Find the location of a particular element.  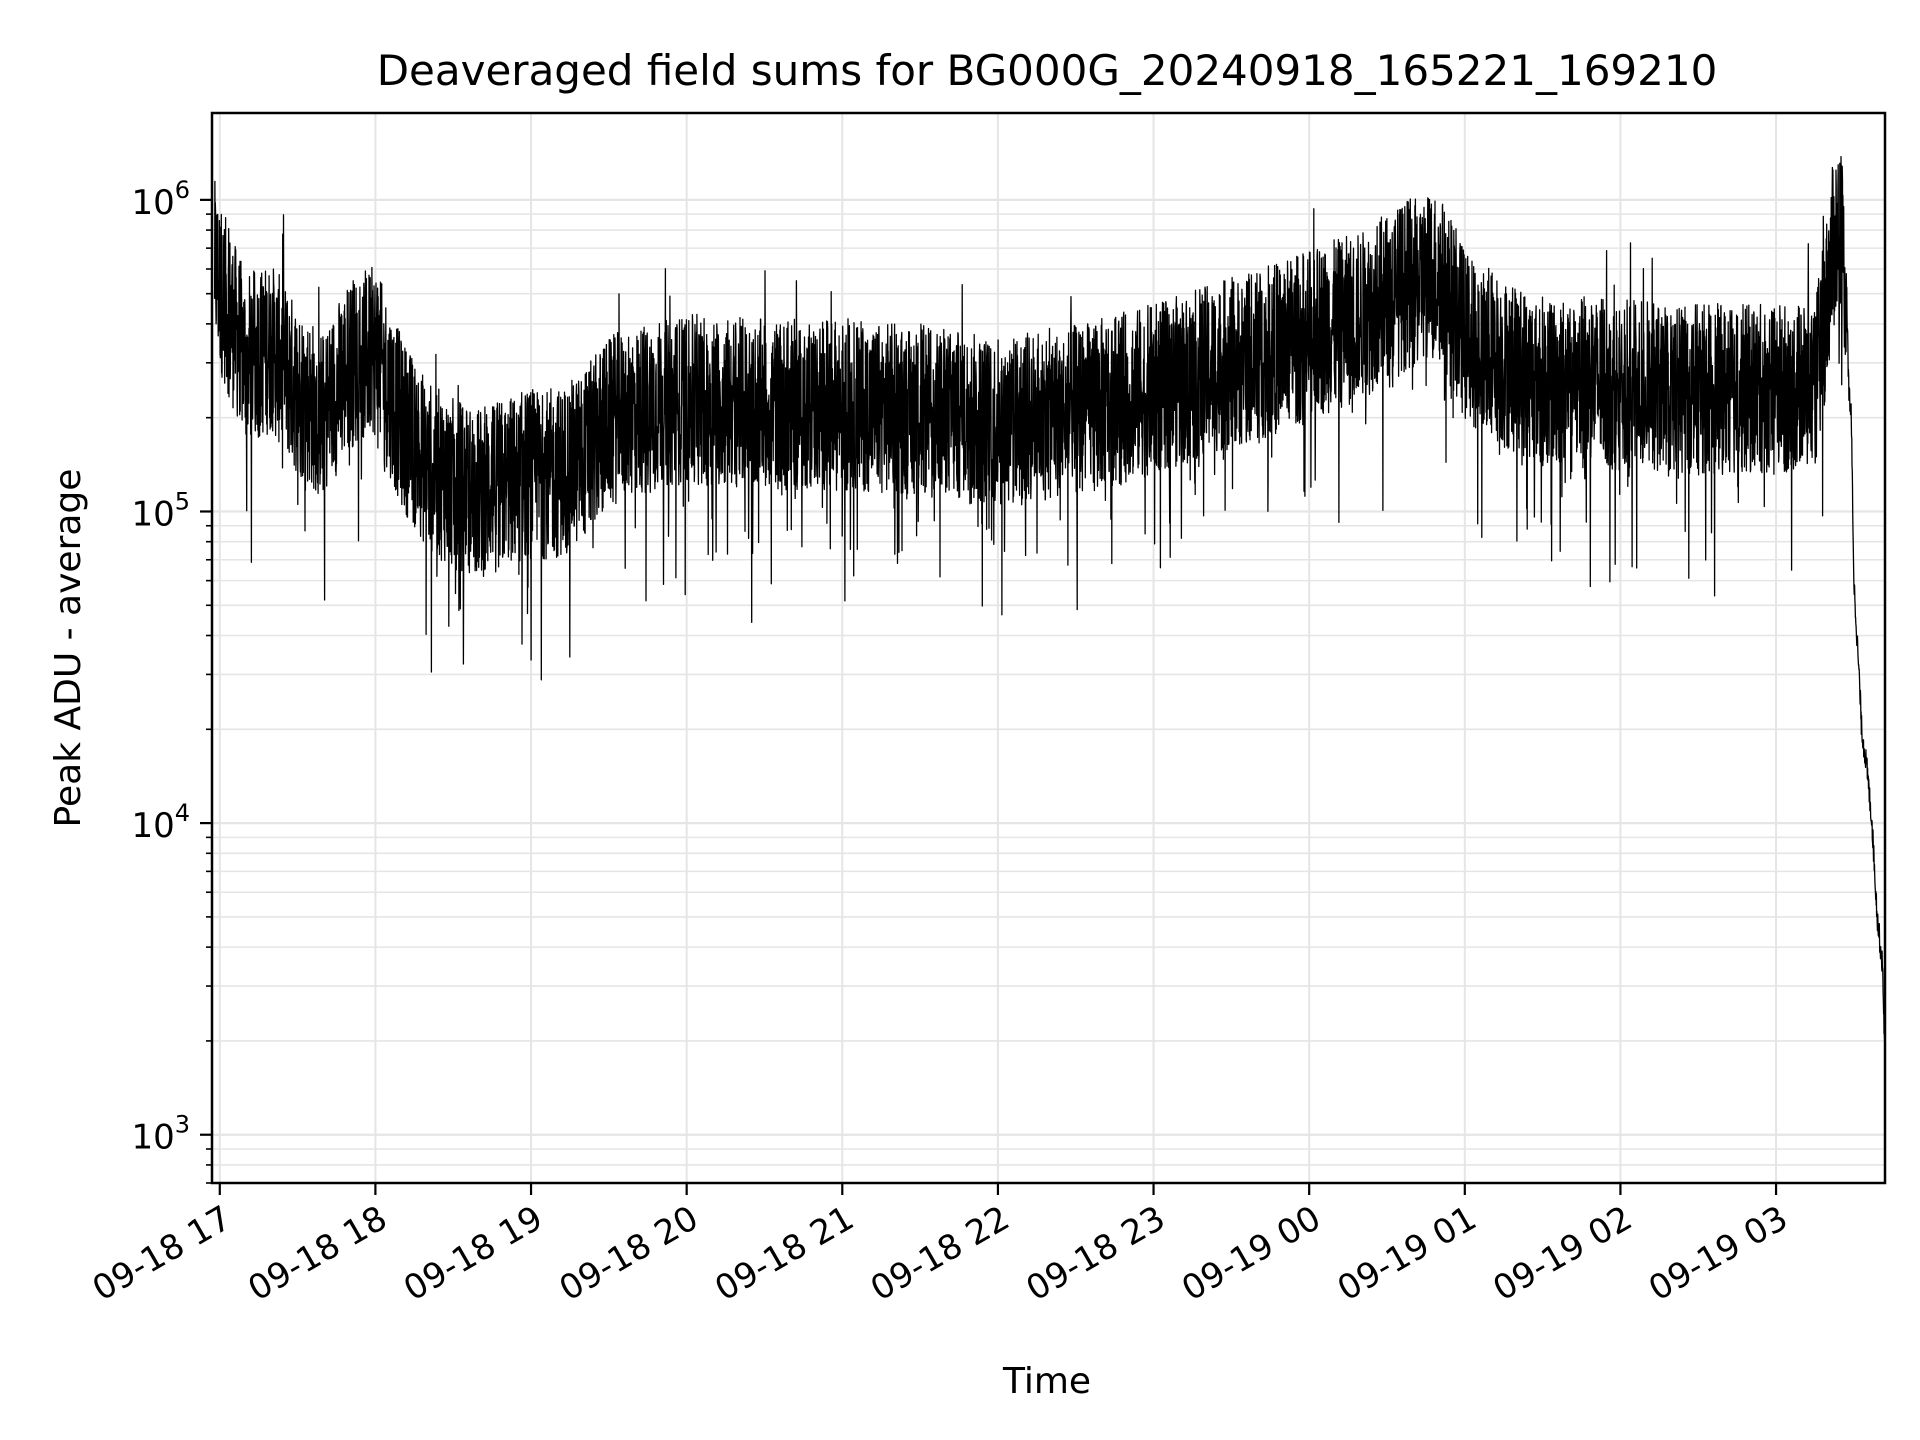

y-tick-label-exponent: 3 is located at coordinates (182, 1125).